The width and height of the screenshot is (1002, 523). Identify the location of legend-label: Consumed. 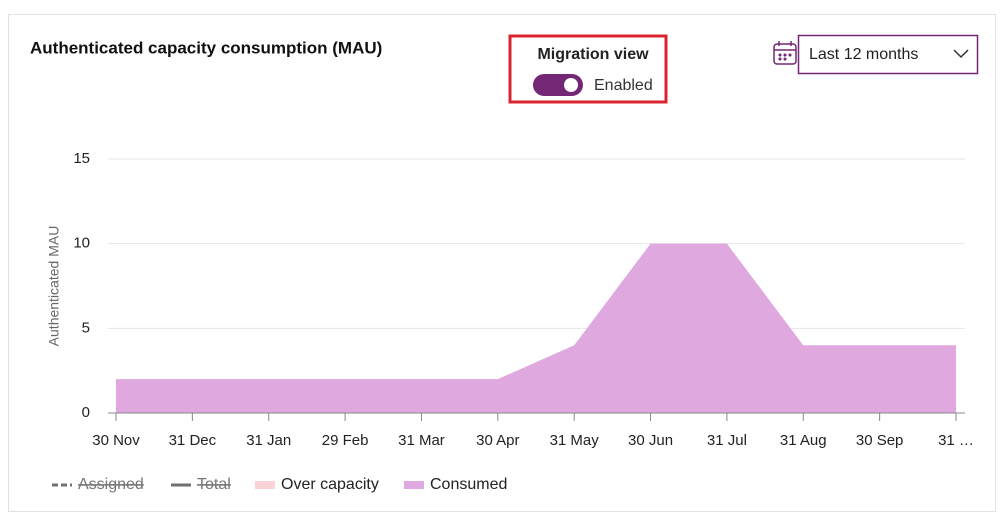
(468, 484).